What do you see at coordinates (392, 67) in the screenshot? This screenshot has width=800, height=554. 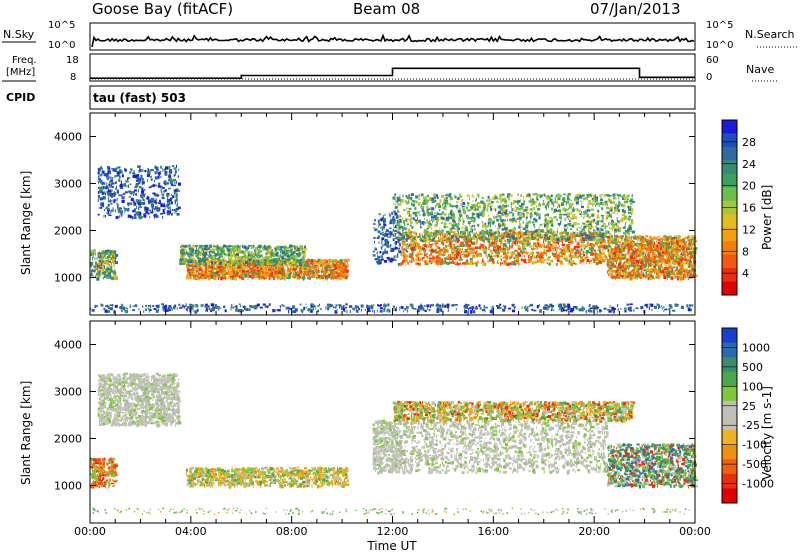 I see `freq-frame` at bounding box center [392, 67].